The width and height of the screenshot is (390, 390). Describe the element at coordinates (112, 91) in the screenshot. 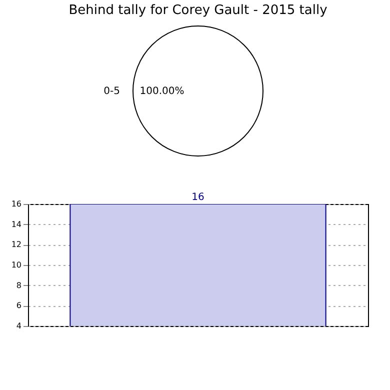

I see `slice-label: 0-5` at that location.